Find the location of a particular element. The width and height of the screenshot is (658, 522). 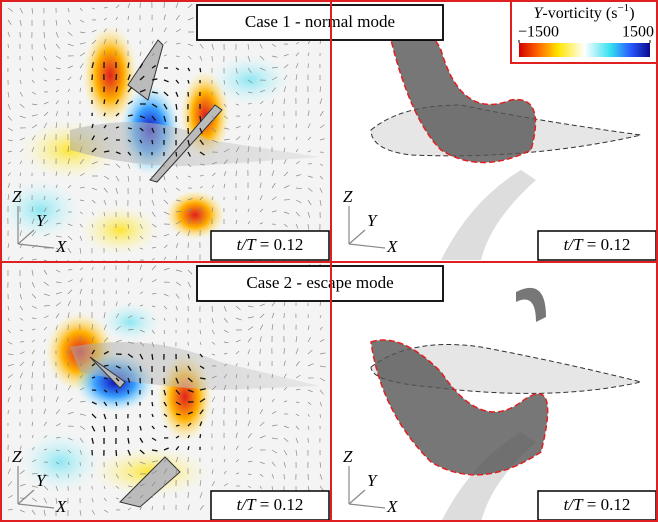

vorticity-patch is located at coordinates (120, 230).